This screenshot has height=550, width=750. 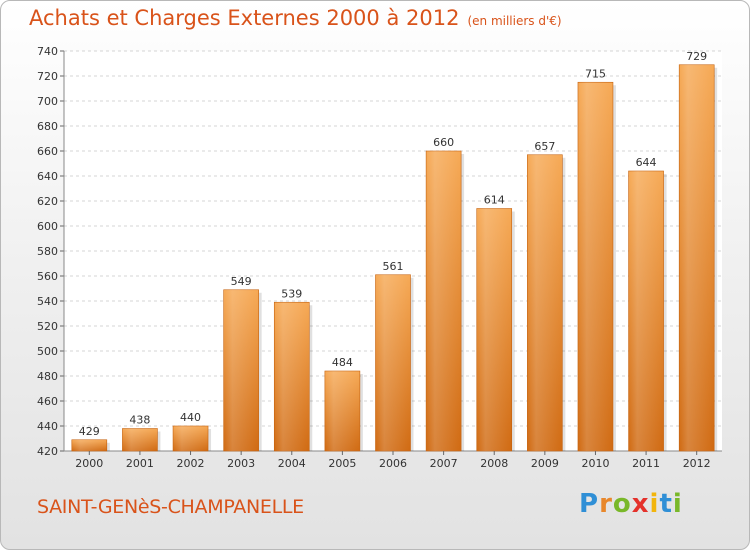 What do you see at coordinates (47, 126) in the screenshot?
I see `y-tick-label: 680` at bounding box center [47, 126].